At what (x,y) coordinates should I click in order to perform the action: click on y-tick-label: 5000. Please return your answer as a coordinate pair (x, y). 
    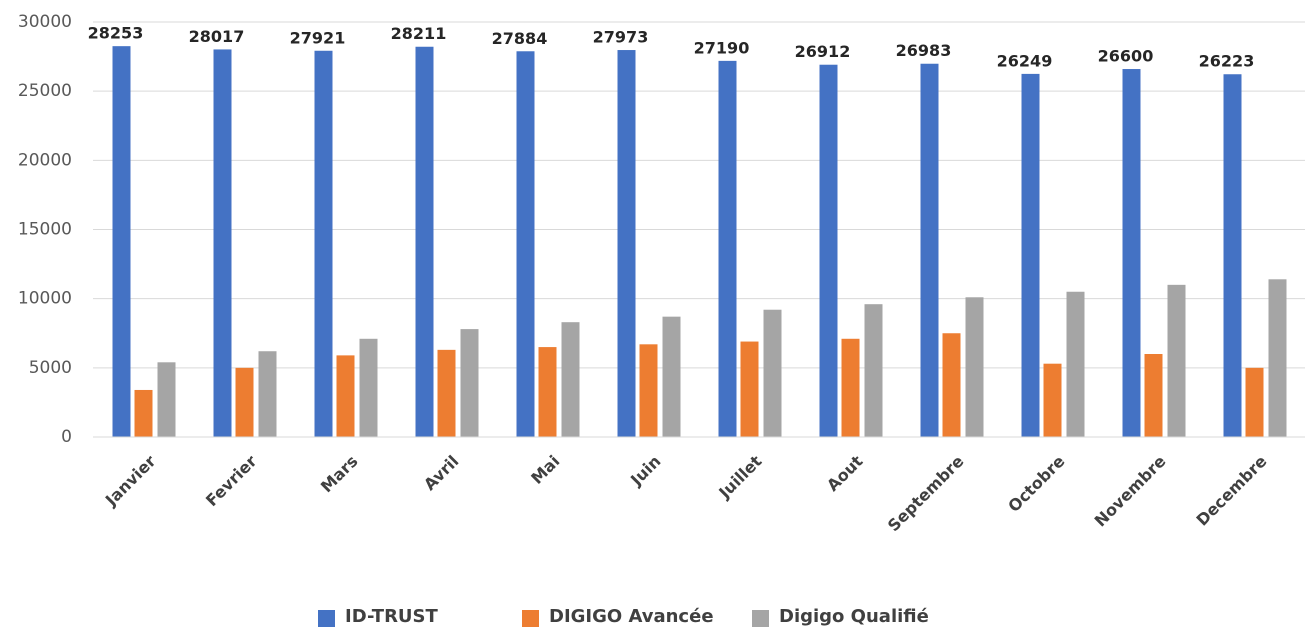
    Looking at the image, I should click on (50, 368).